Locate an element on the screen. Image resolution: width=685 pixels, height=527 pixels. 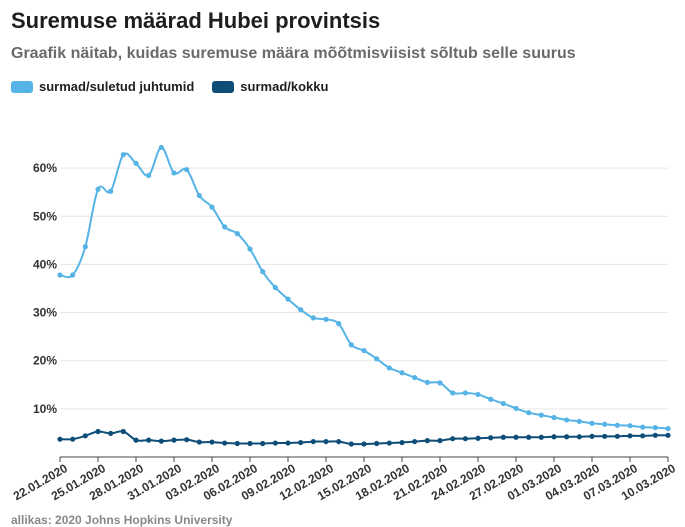
y-tick-label: 10% is located at coordinates (45, 409).